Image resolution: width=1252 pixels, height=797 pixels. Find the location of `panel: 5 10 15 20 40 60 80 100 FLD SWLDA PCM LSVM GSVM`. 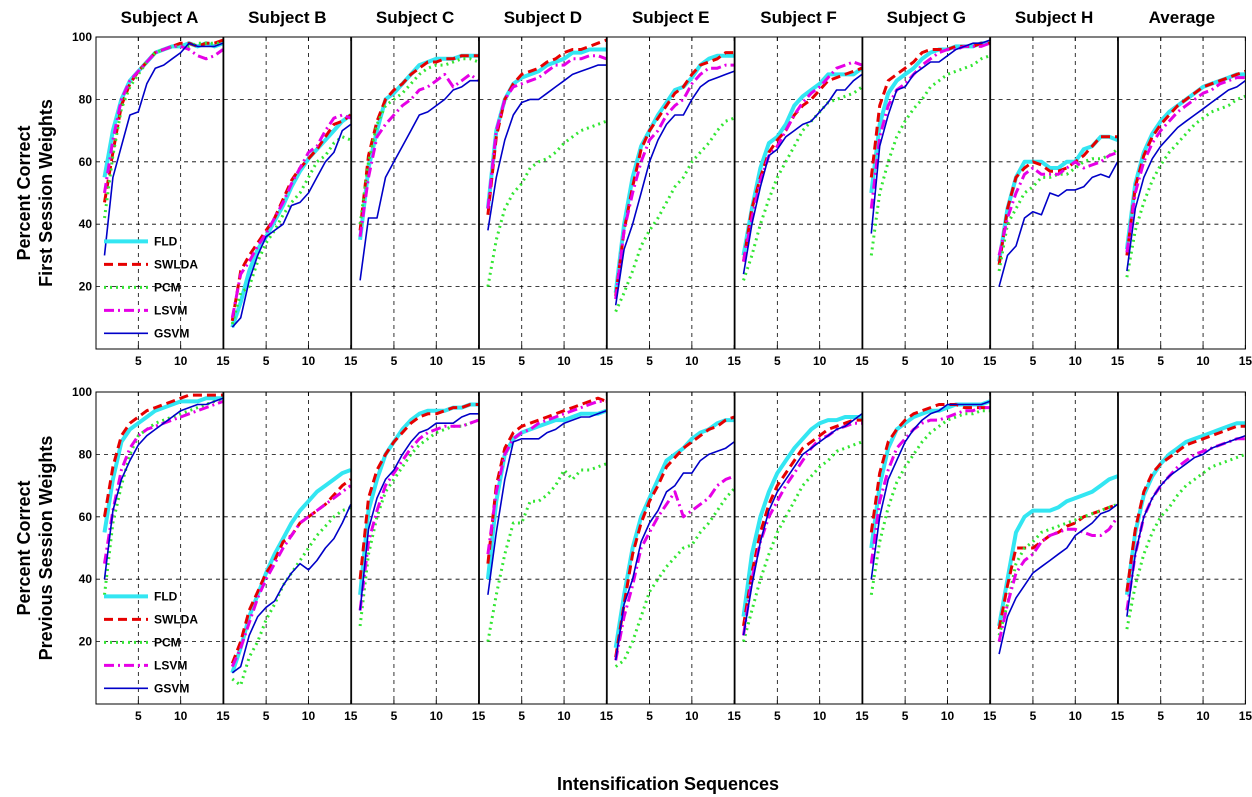

panel: 5 10 15 20 40 60 80 100 FLD SWLDA PCM LSVM GSVM is located at coordinates (151, 554).